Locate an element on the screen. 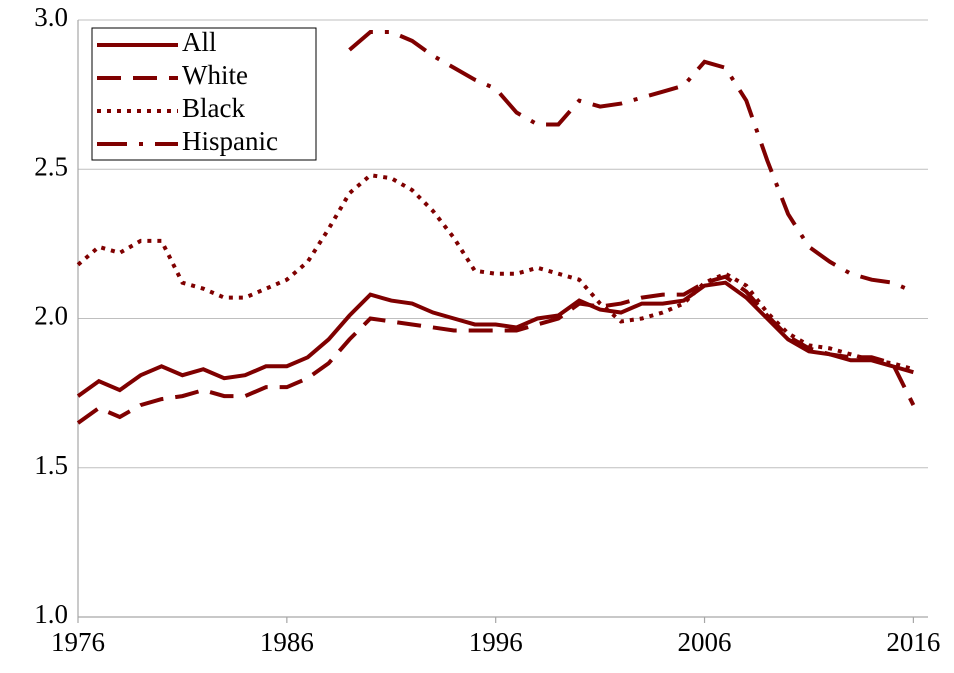 The width and height of the screenshot is (954, 673). legend-label: Black is located at coordinates (213, 108).